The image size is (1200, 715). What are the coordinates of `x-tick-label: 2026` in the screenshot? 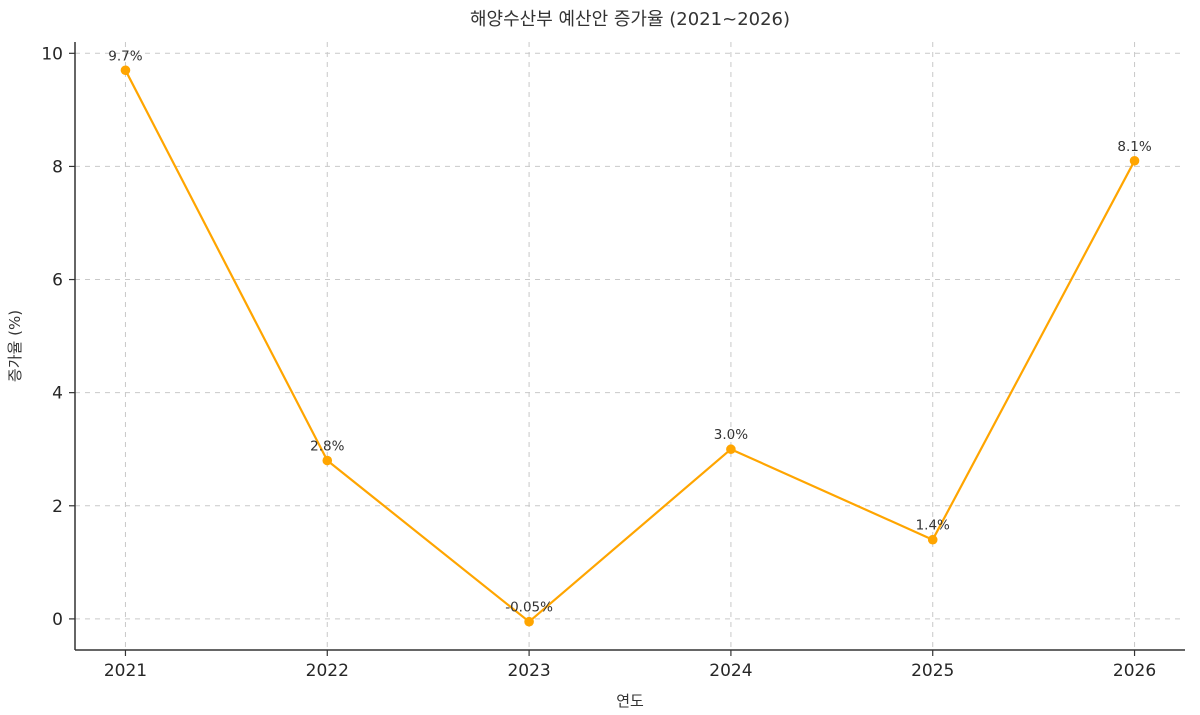 It's located at (1134, 671).